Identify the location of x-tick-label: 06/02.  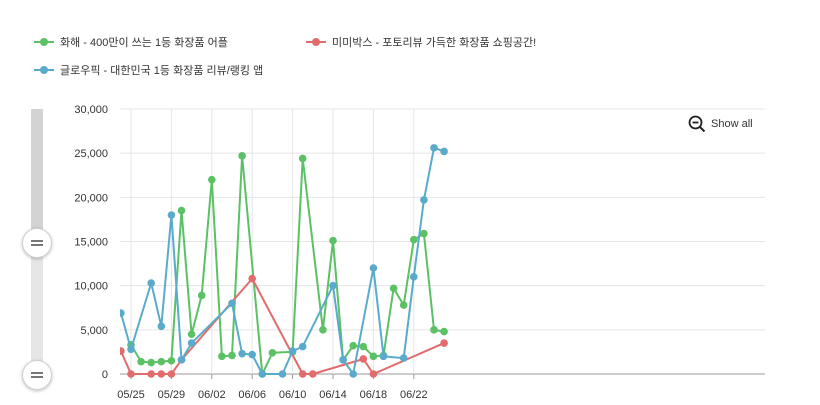
(212, 395).